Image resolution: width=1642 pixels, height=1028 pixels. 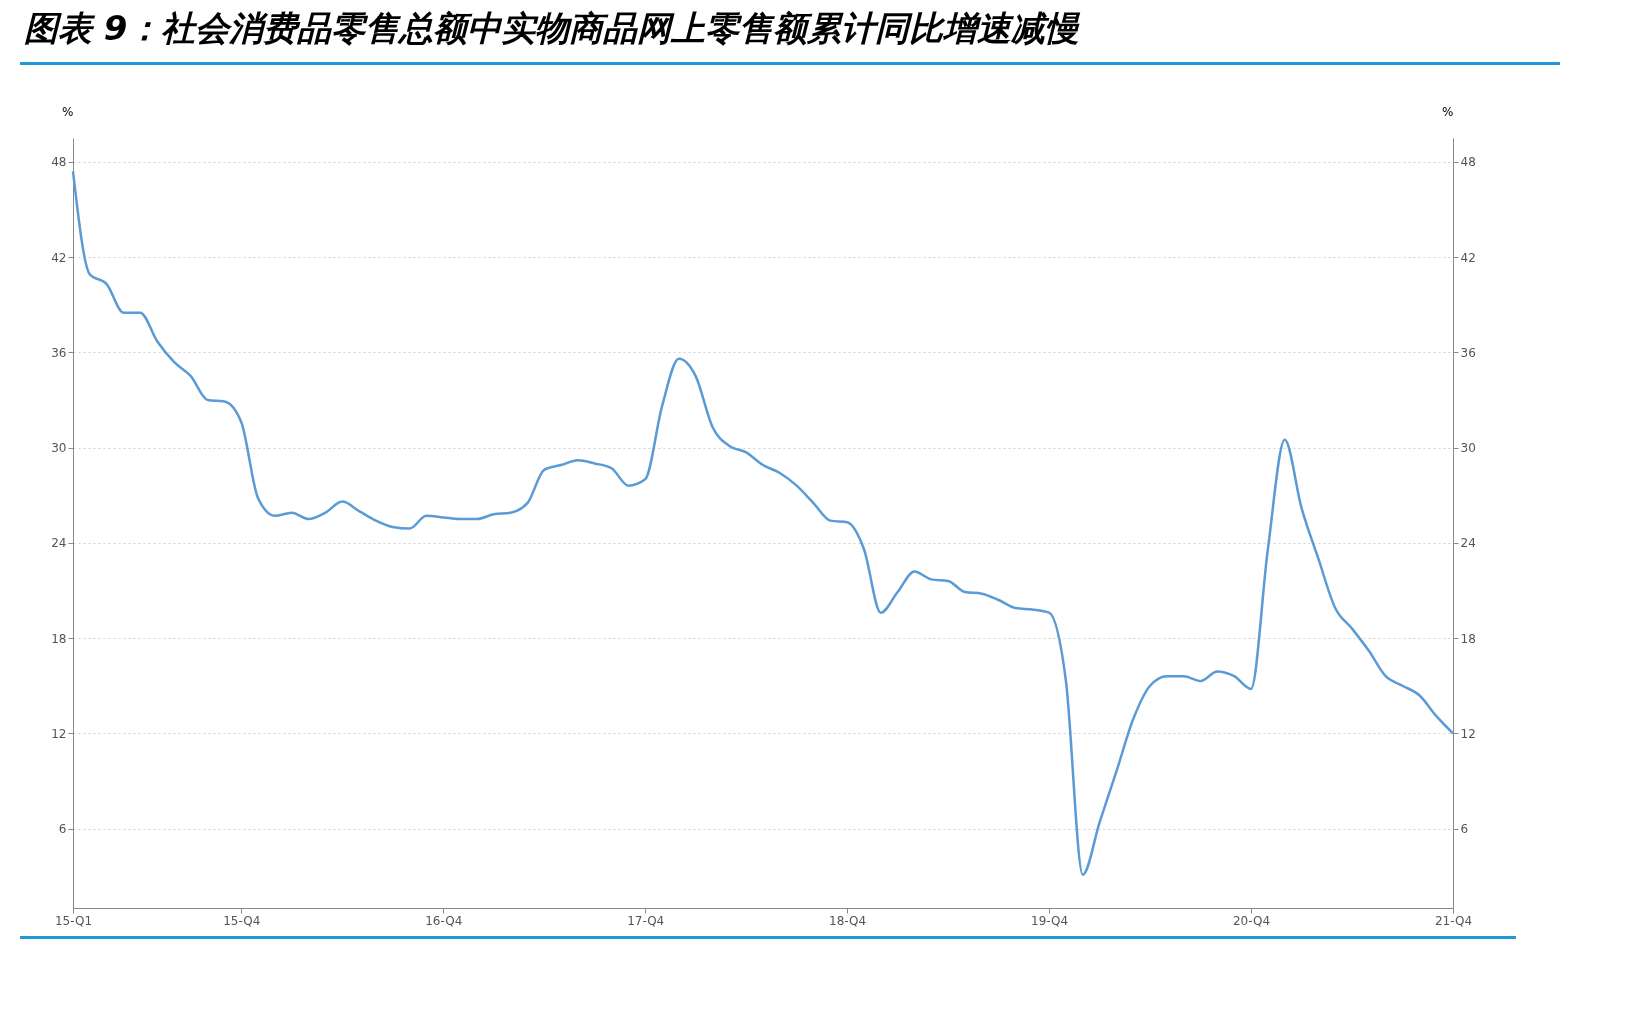 What do you see at coordinates (59, 733) in the screenshot?
I see `y-tick-label: 12` at bounding box center [59, 733].